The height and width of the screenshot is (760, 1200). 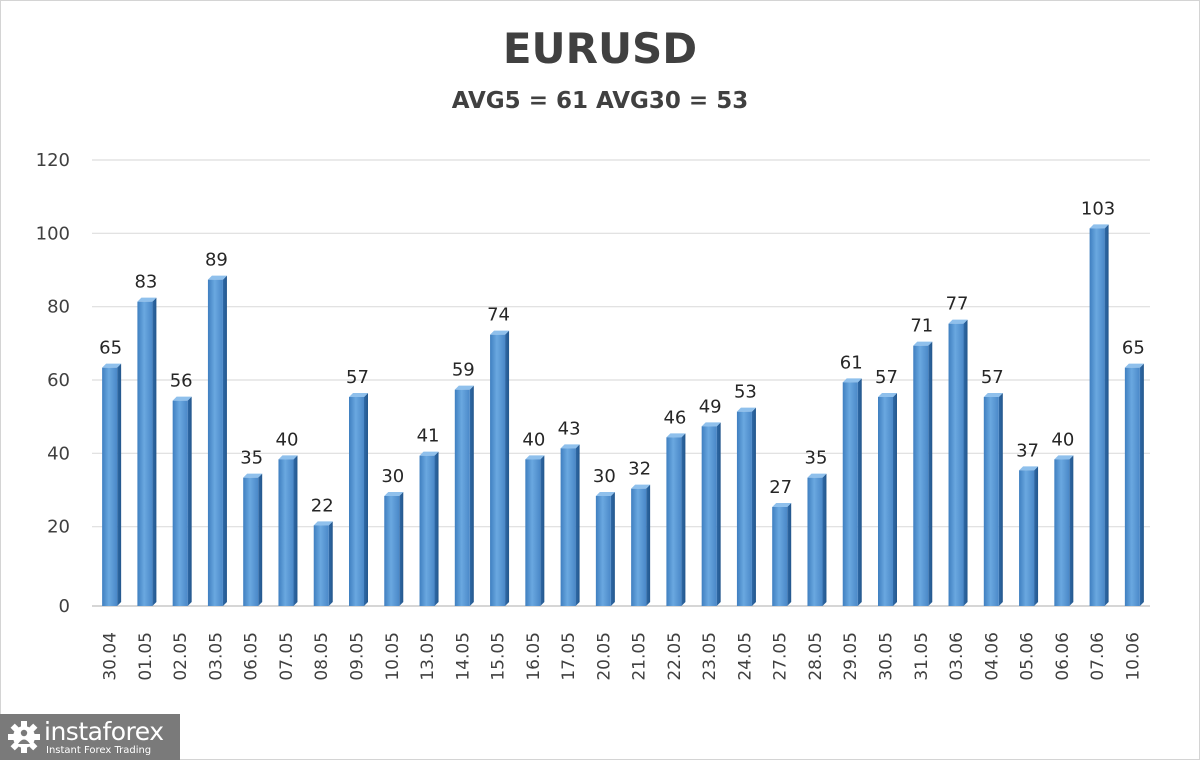 I want to click on x-tick-label: 07.05, so click(x=287, y=656).